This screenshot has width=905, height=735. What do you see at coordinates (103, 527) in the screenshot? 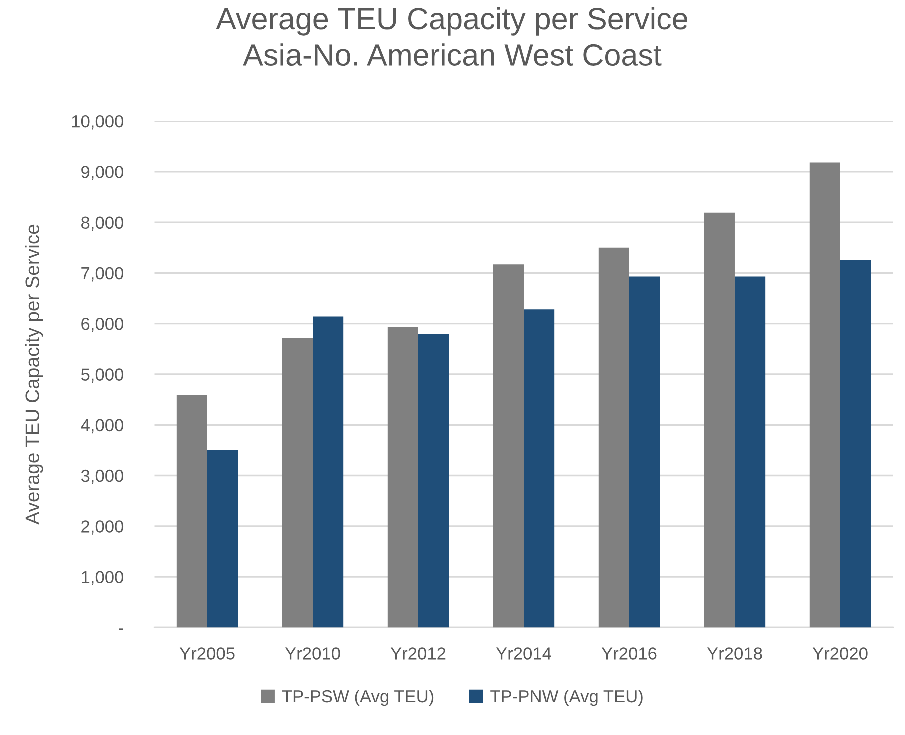
I see `y-tick-label: 2,000` at bounding box center [103, 527].